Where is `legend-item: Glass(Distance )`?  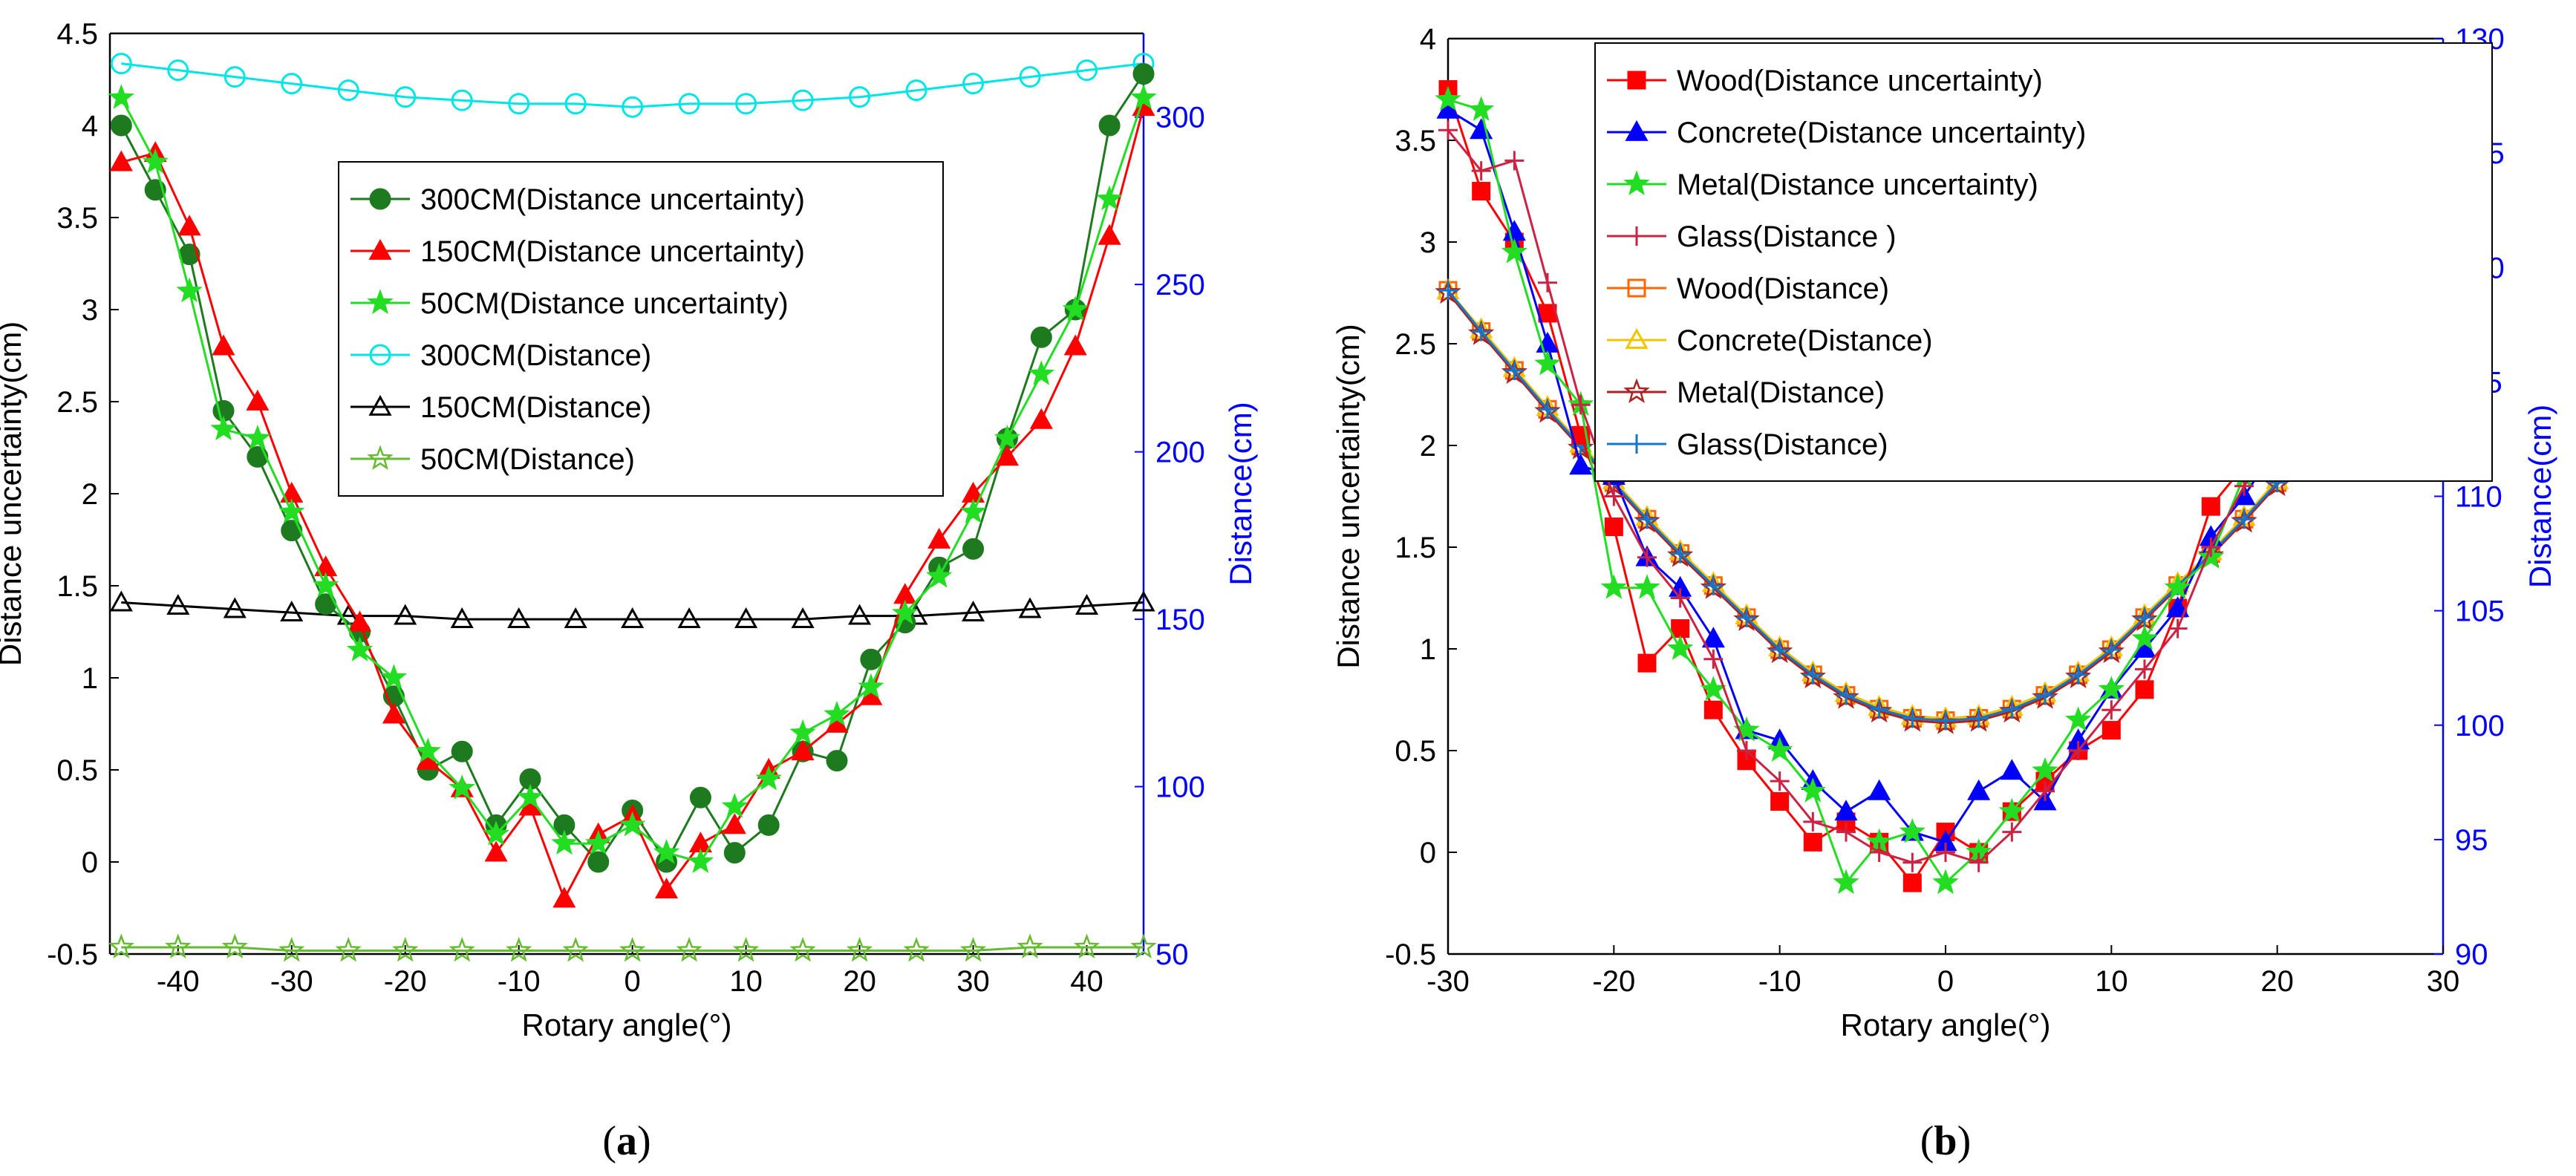
legend-item: Glass(Distance ) is located at coordinates (1752, 236).